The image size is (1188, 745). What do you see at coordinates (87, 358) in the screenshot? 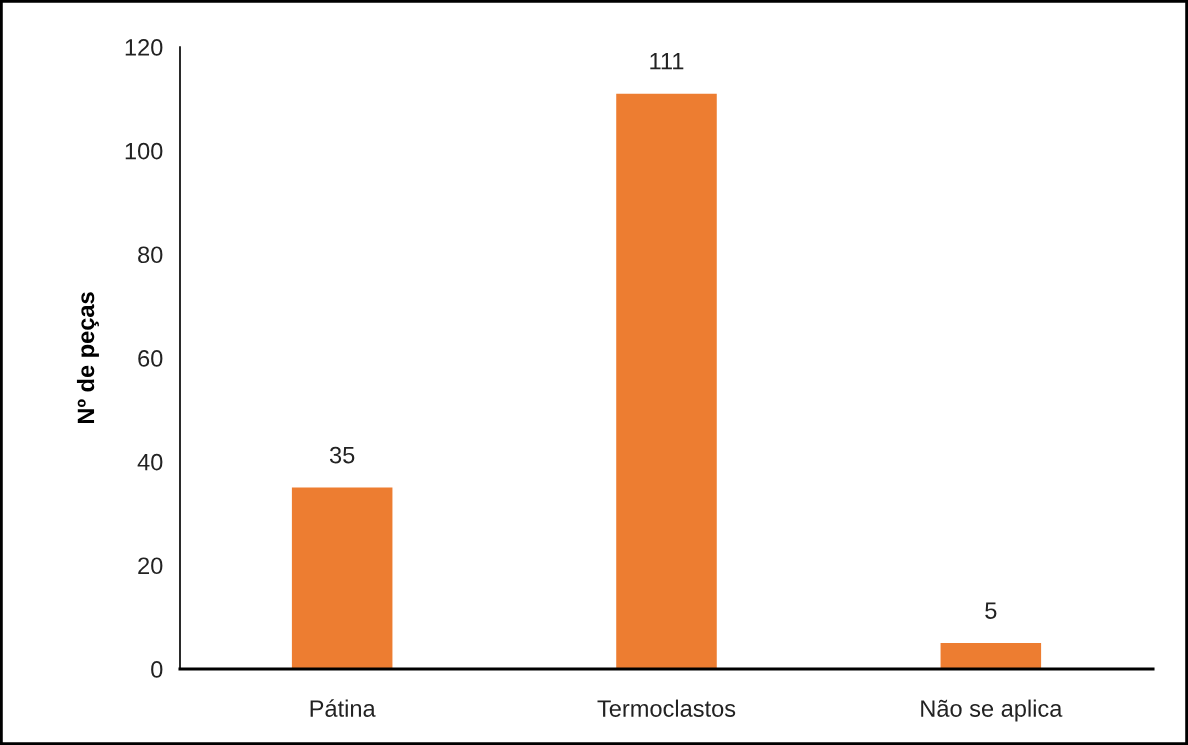
I see `y-axis-title: Nº de peças` at bounding box center [87, 358].